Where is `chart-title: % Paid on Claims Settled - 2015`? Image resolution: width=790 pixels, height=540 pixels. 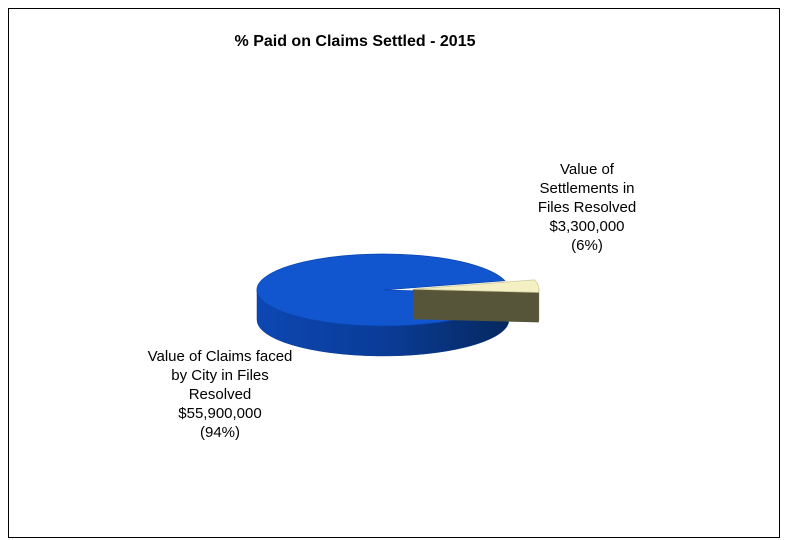
chart-title: % Paid on Claims Settled - 2015 is located at coordinates (355, 41).